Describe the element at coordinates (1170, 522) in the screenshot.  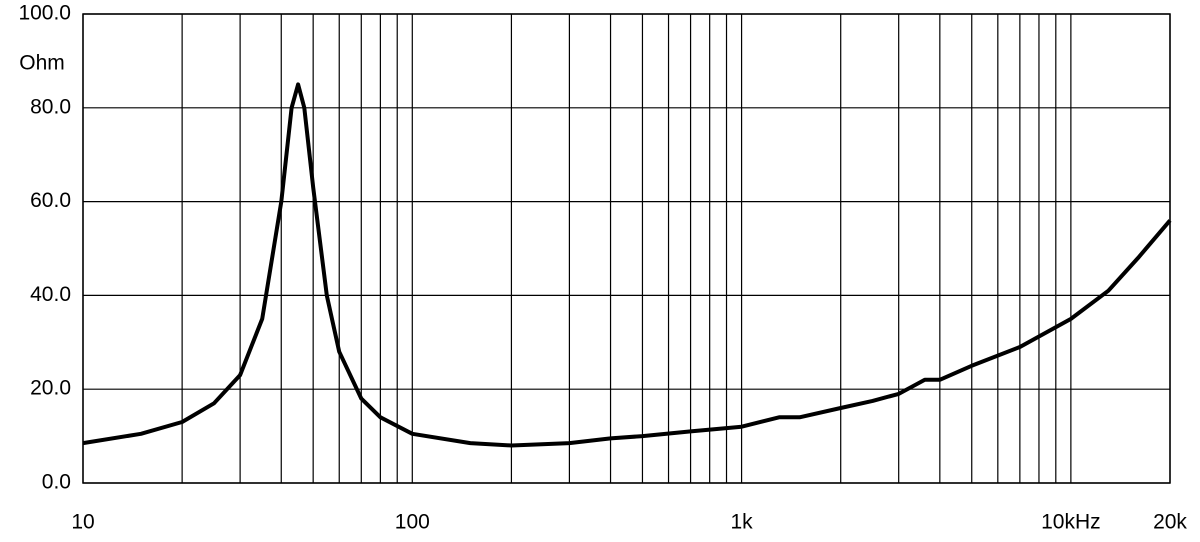
I see `x-tick-label: 20k` at that location.